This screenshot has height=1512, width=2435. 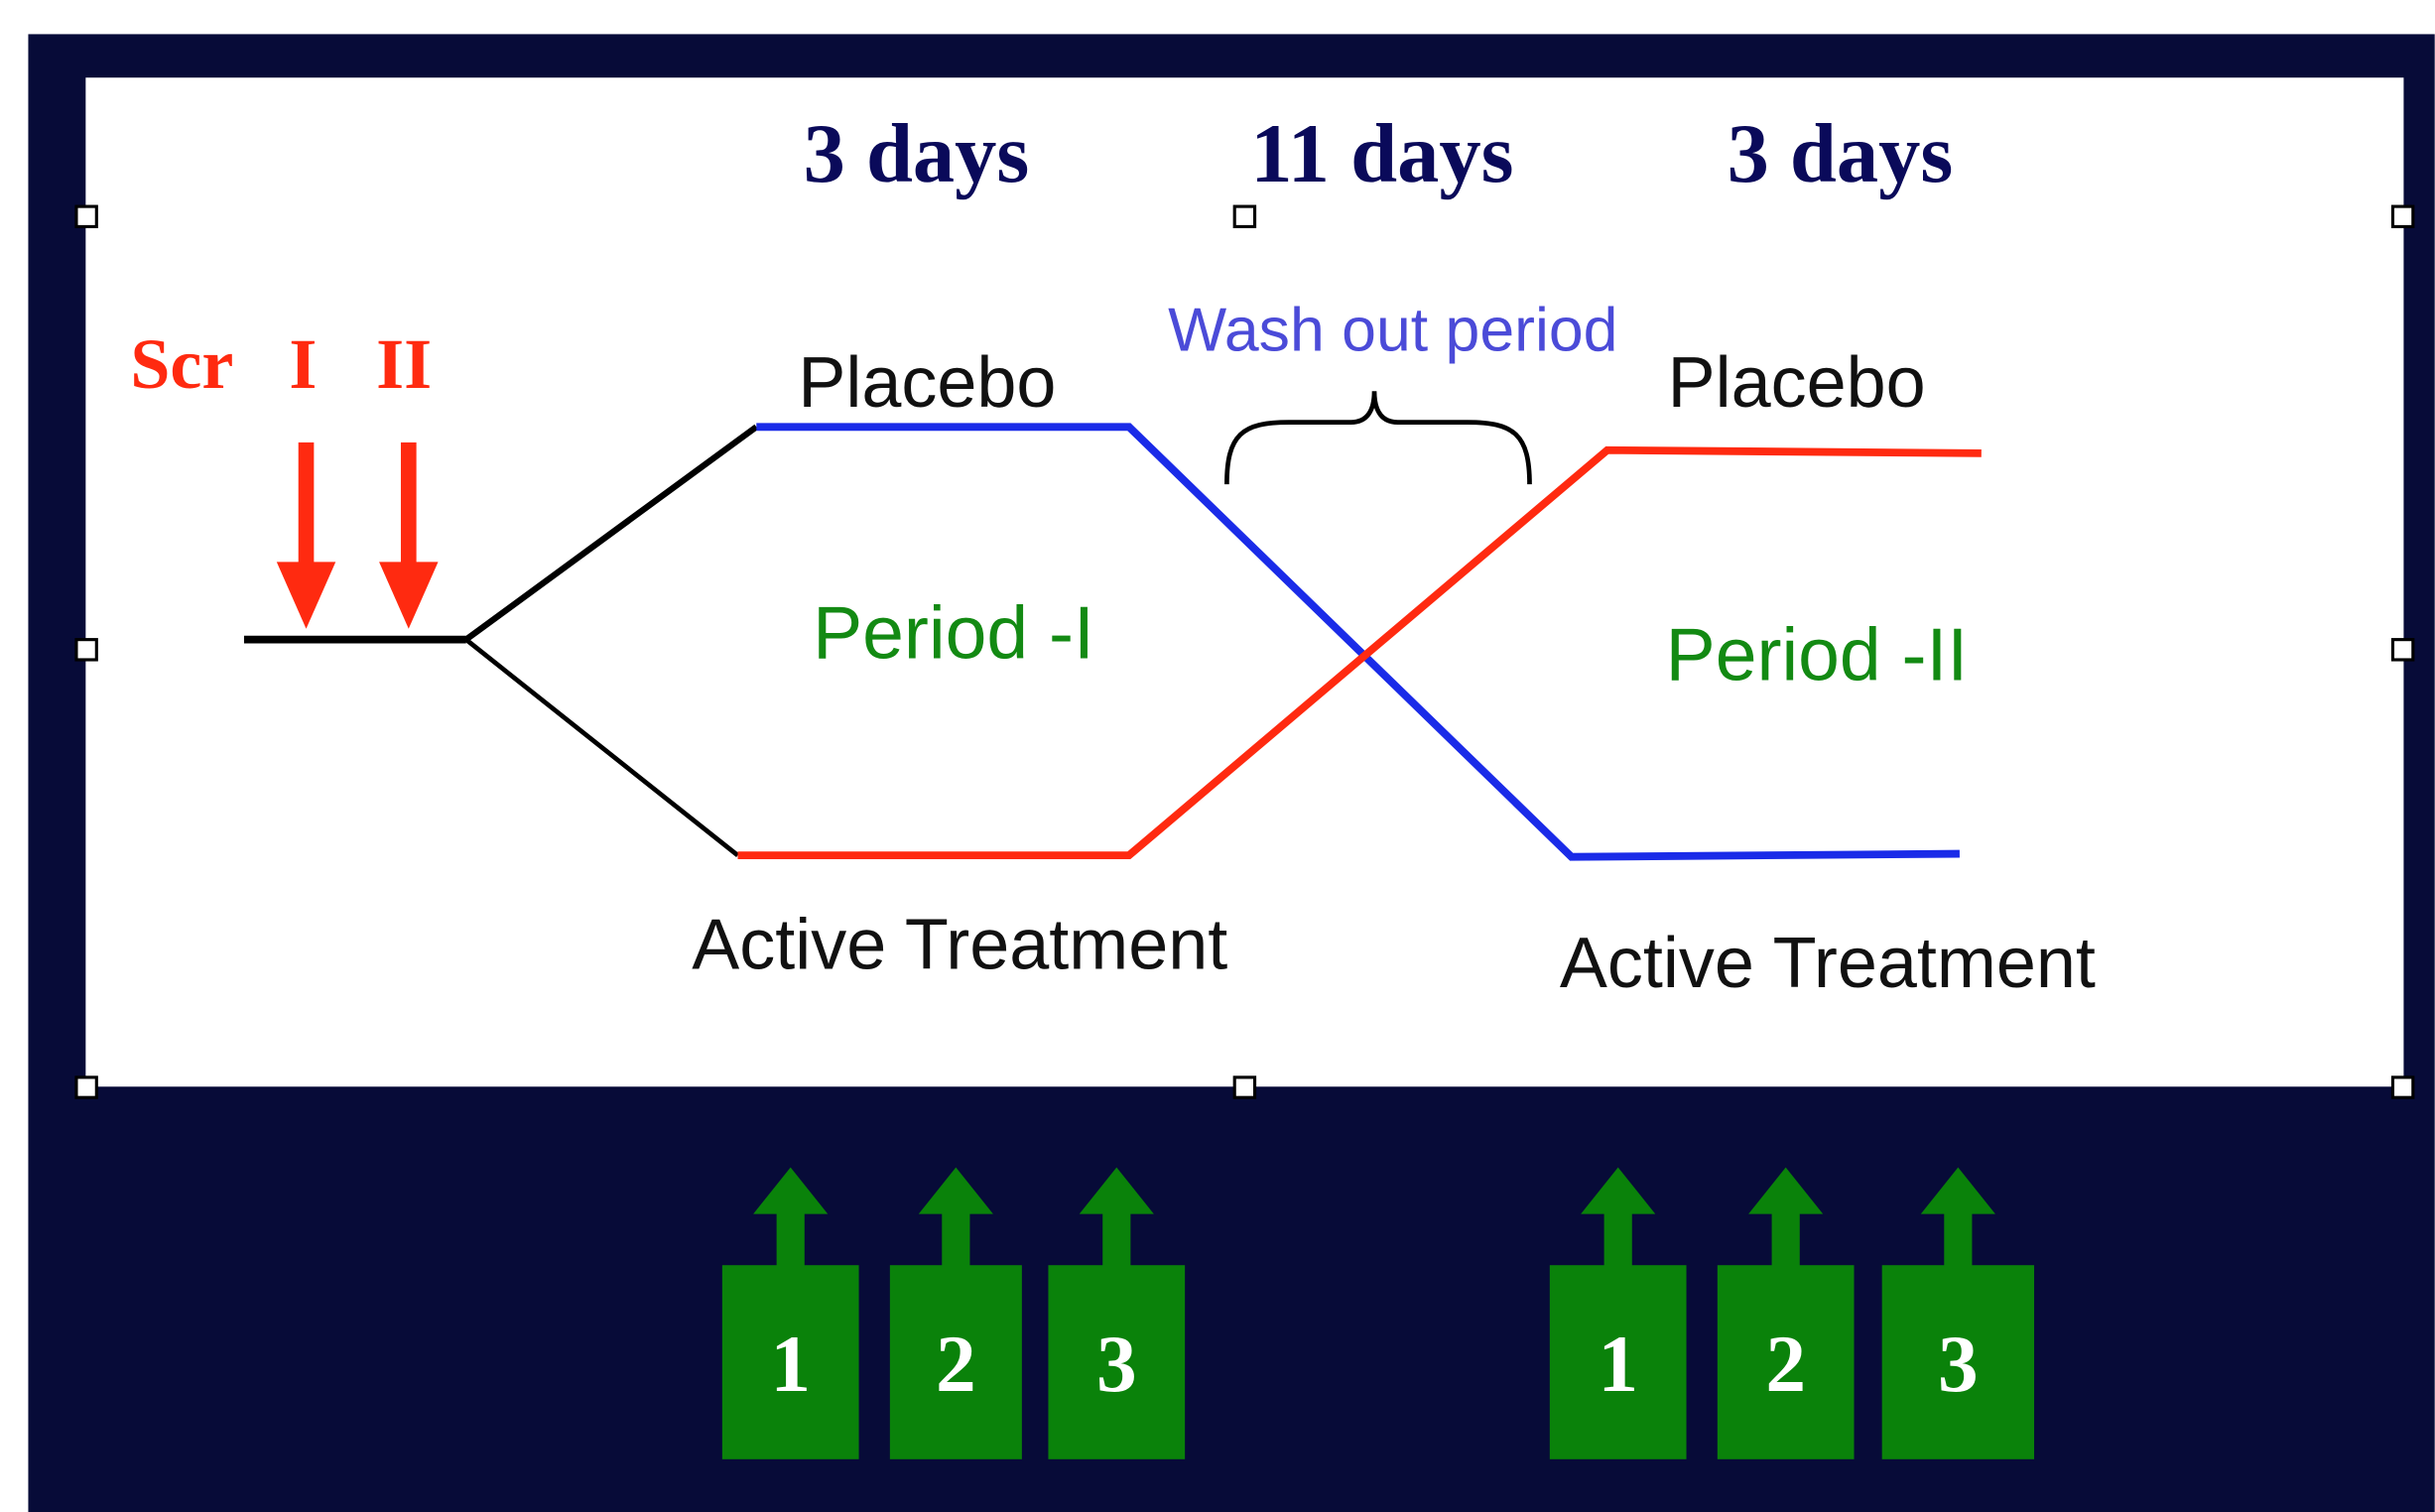 What do you see at coordinates (303, 364) in the screenshot?
I see `visit-label: I` at bounding box center [303, 364].